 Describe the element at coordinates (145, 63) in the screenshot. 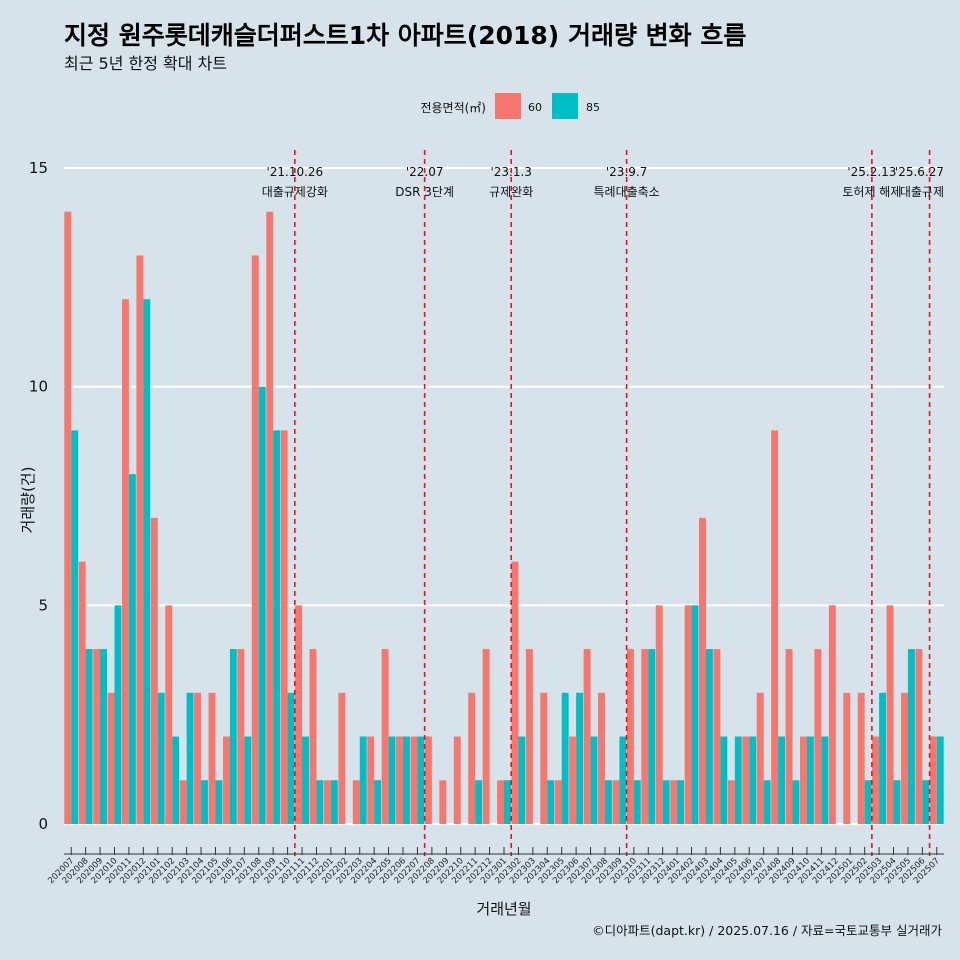

I see `chart-subtitle: 최근 5년 한정 확대 차트` at that location.